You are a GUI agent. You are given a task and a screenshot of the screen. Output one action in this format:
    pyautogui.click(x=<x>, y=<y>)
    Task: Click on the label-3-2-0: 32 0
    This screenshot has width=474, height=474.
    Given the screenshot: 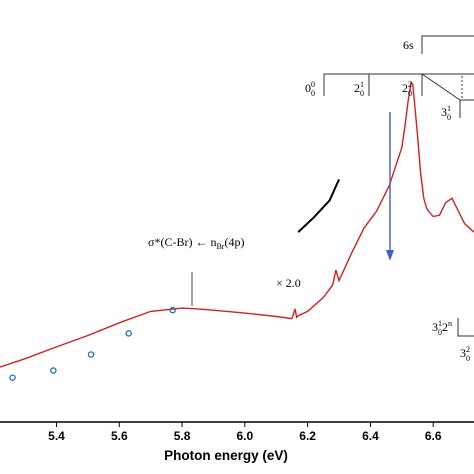 What is the action you would take?
    pyautogui.click(x=465, y=354)
    